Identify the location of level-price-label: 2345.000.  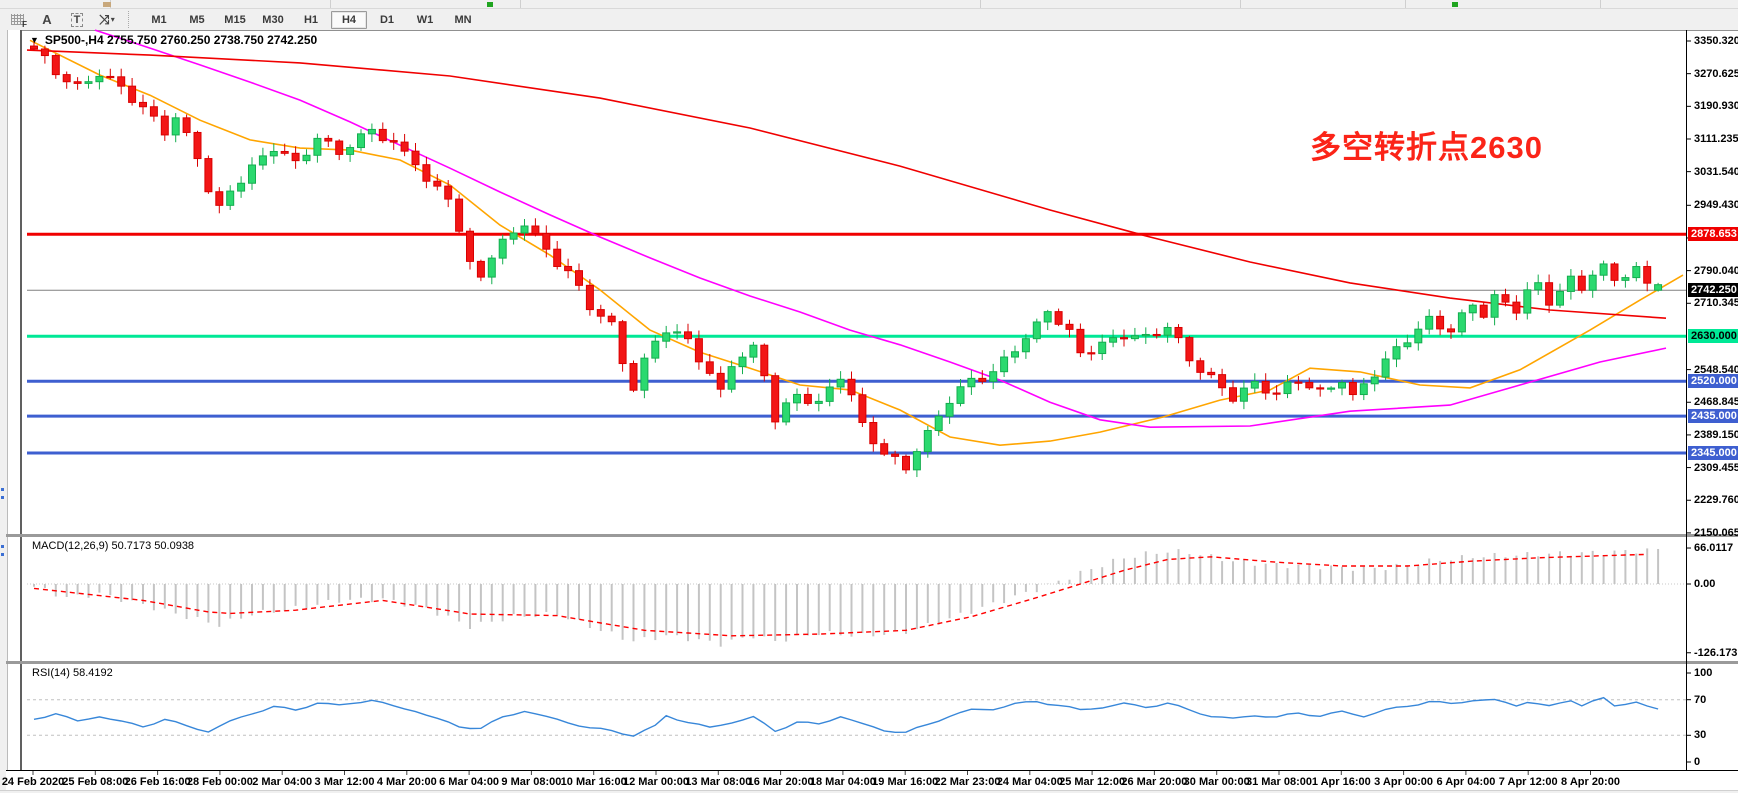
(1713, 453).